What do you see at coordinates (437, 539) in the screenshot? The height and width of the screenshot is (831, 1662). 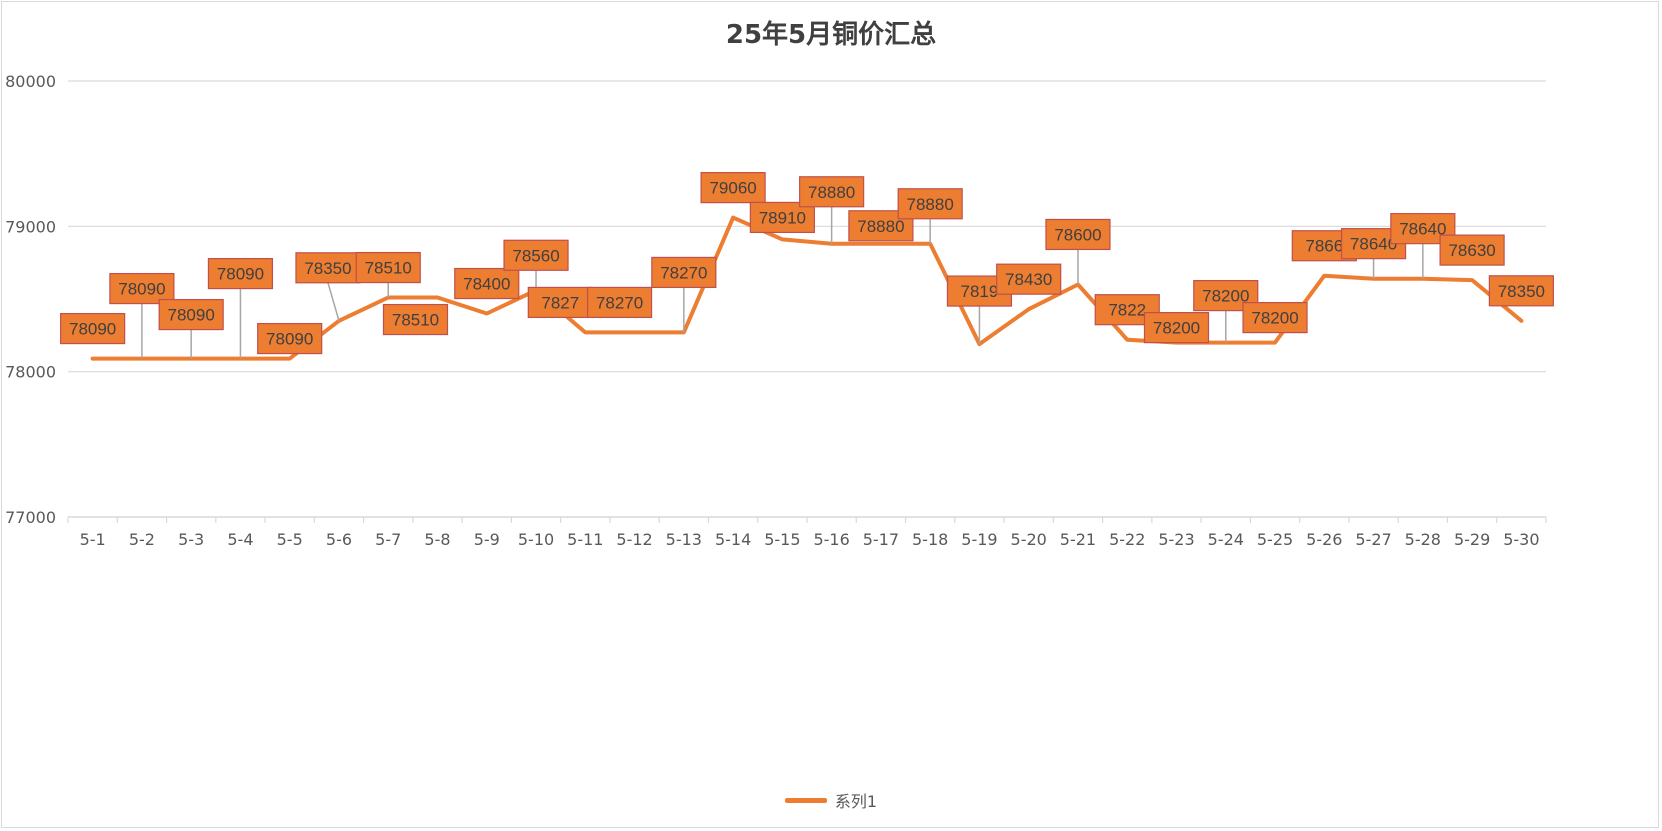 I see `x-tick-label: 5-8` at bounding box center [437, 539].